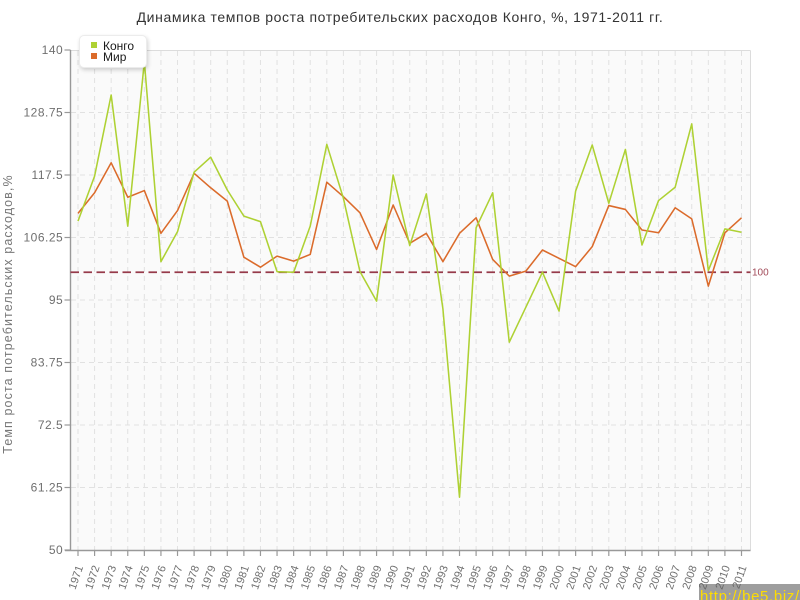  What do you see at coordinates (760, 273) in the screenshot?
I see `svg-text: 100` at bounding box center [760, 273].